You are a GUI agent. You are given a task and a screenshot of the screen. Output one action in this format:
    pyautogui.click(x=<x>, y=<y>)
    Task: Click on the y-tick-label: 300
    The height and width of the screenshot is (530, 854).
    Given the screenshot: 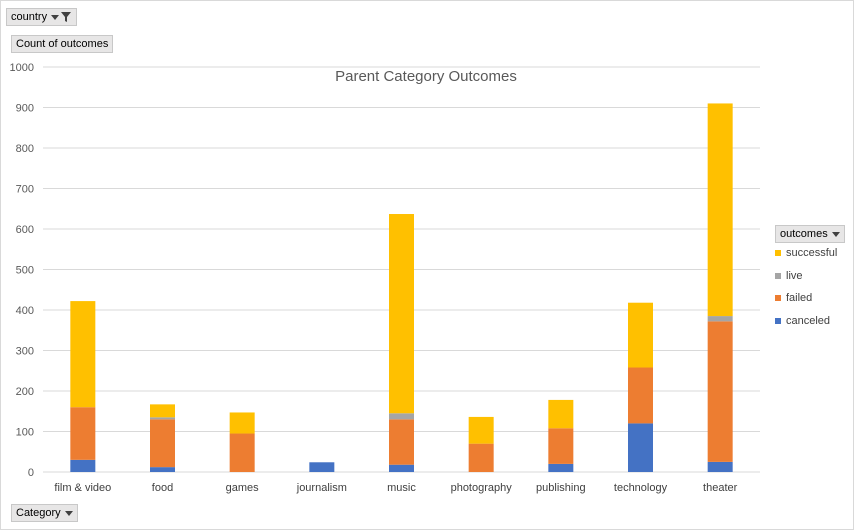 What is the action you would take?
    pyautogui.click(x=25, y=352)
    